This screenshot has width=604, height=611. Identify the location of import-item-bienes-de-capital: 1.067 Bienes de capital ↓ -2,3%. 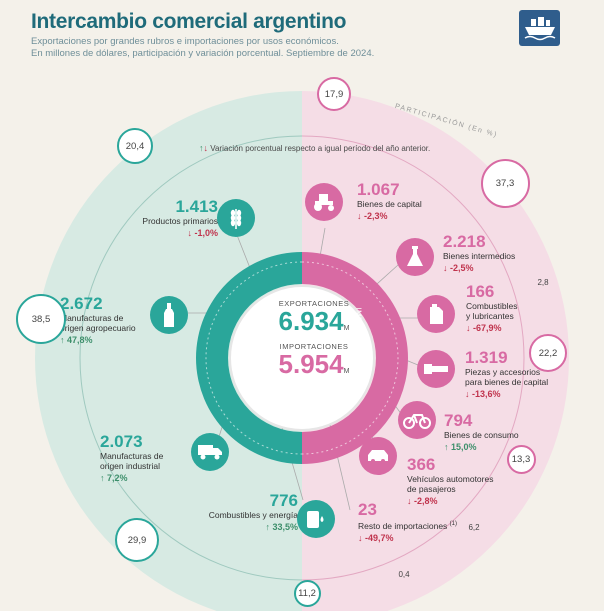
(402, 201).